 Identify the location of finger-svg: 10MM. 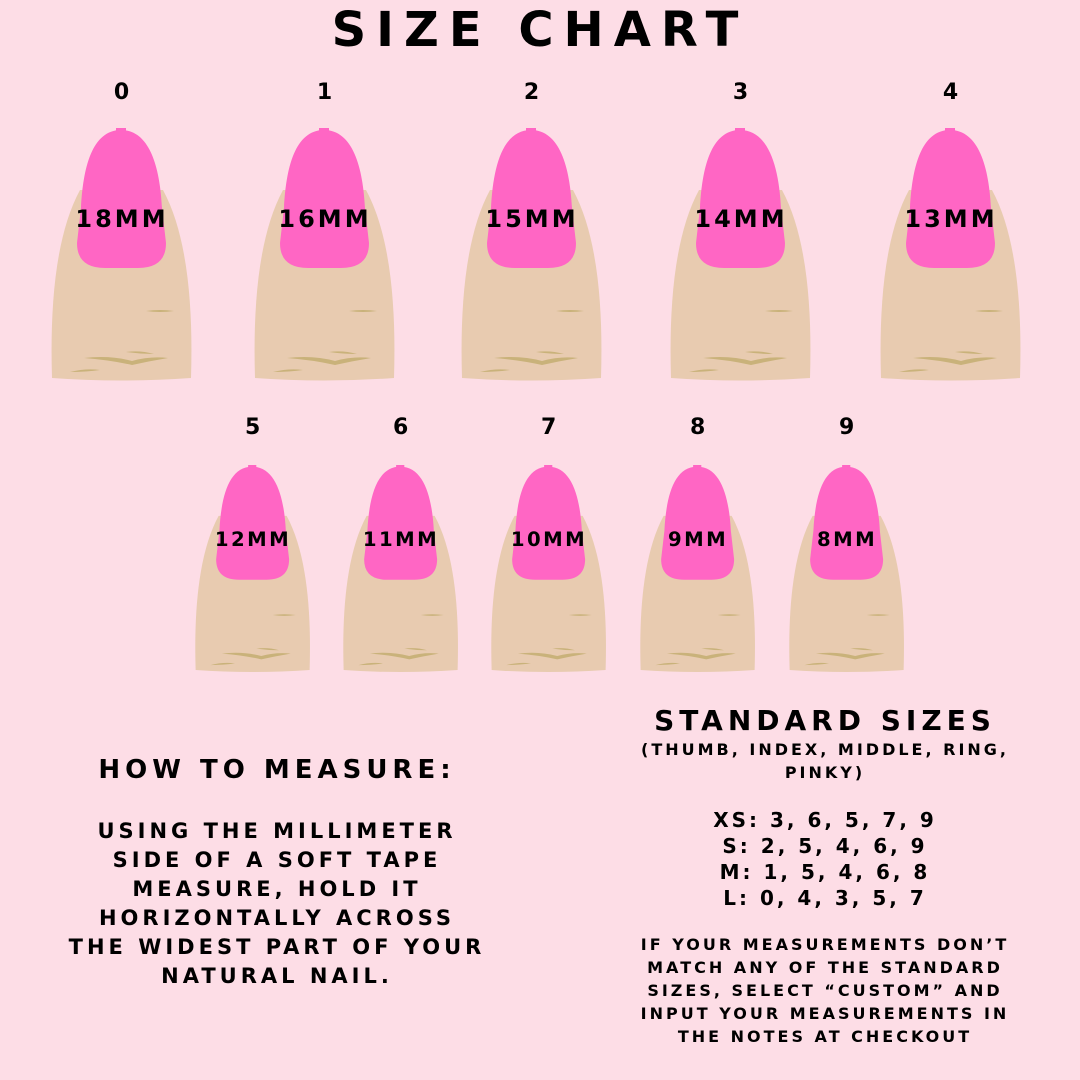
(548, 569).